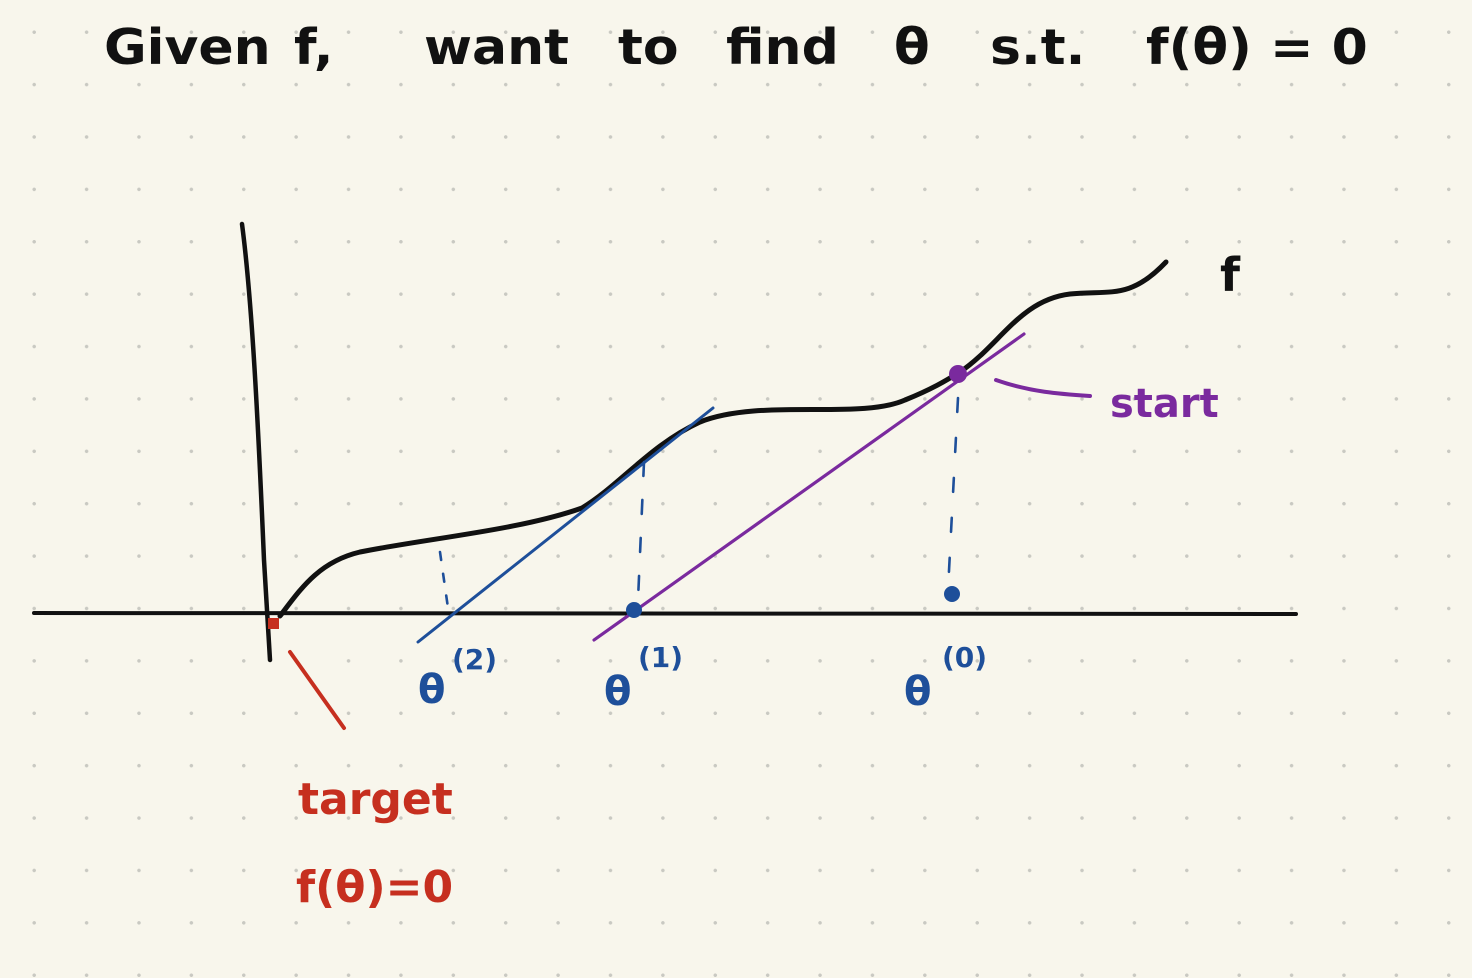  What do you see at coordinates (953, 494) in the screenshot?
I see `dashed-projection-theta0` at bounding box center [953, 494].